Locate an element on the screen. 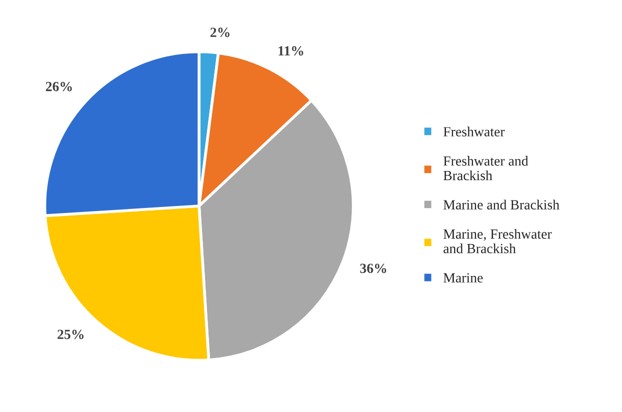 This screenshot has height=412, width=622. data-label: 25% is located at coordinates (71, 335).